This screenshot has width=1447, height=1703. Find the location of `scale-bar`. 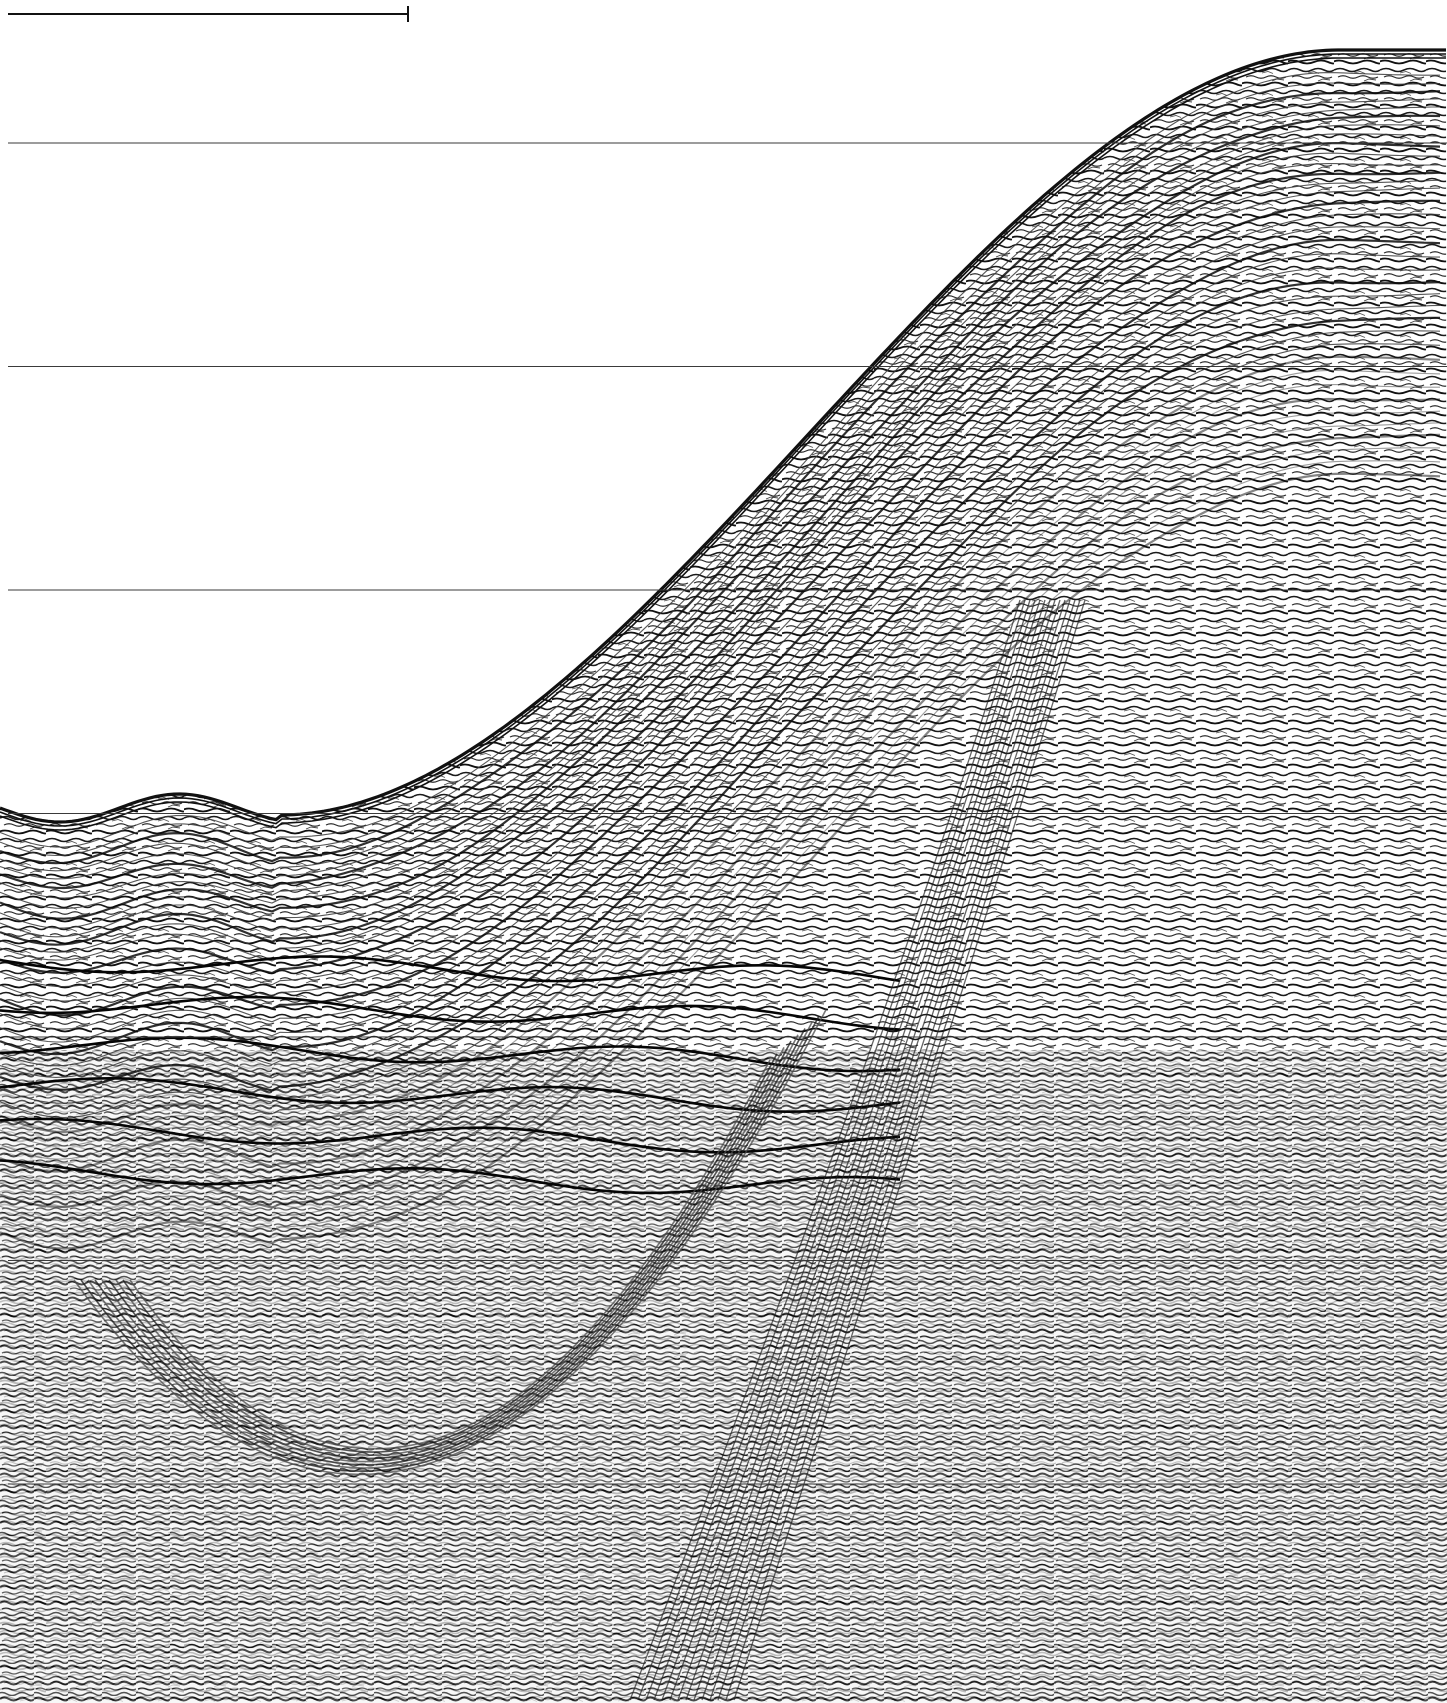

scale-bar is located at coordinates (208, 14).